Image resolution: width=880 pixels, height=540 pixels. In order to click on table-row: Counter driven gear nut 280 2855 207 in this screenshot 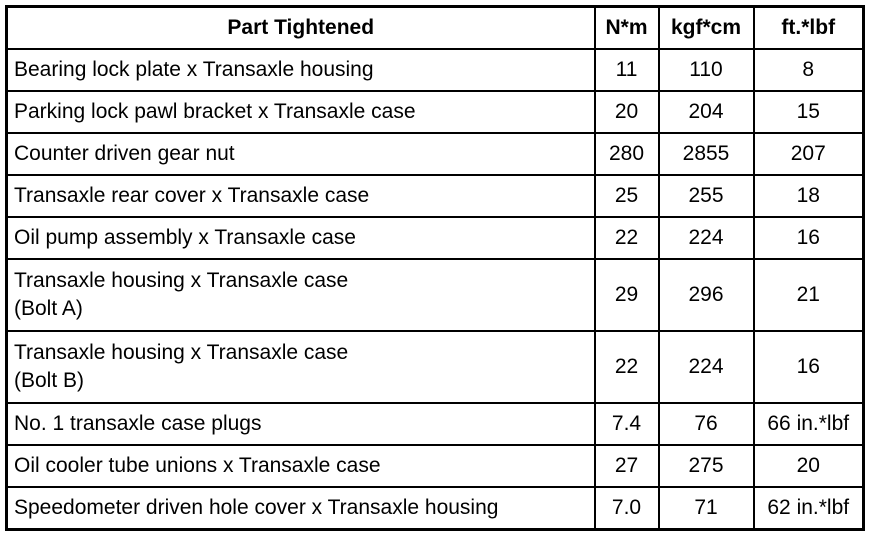, I will do `click(435, 154)`.